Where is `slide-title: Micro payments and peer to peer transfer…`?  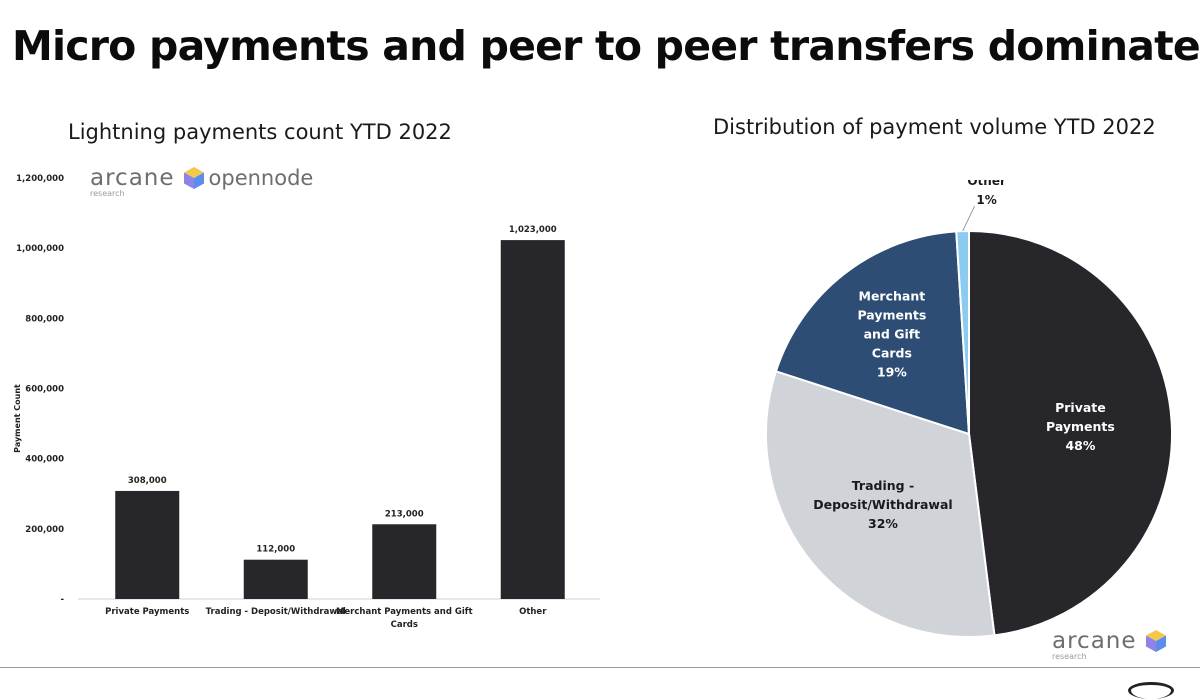
slide-title: Micro payments and peer to peer transfer… is located at coordinates (606, 46).